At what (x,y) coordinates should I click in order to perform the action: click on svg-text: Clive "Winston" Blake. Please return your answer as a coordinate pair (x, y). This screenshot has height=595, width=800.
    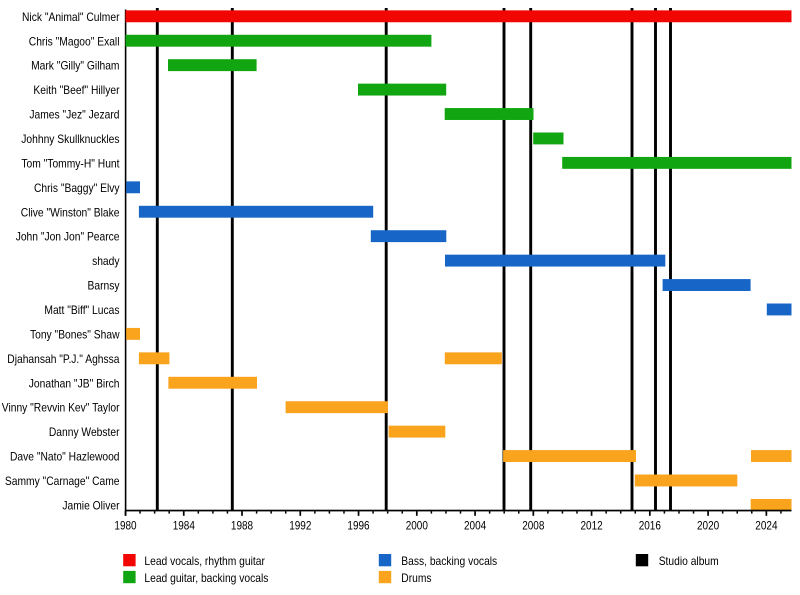
    Looking at the image, I should click on (70, 212).